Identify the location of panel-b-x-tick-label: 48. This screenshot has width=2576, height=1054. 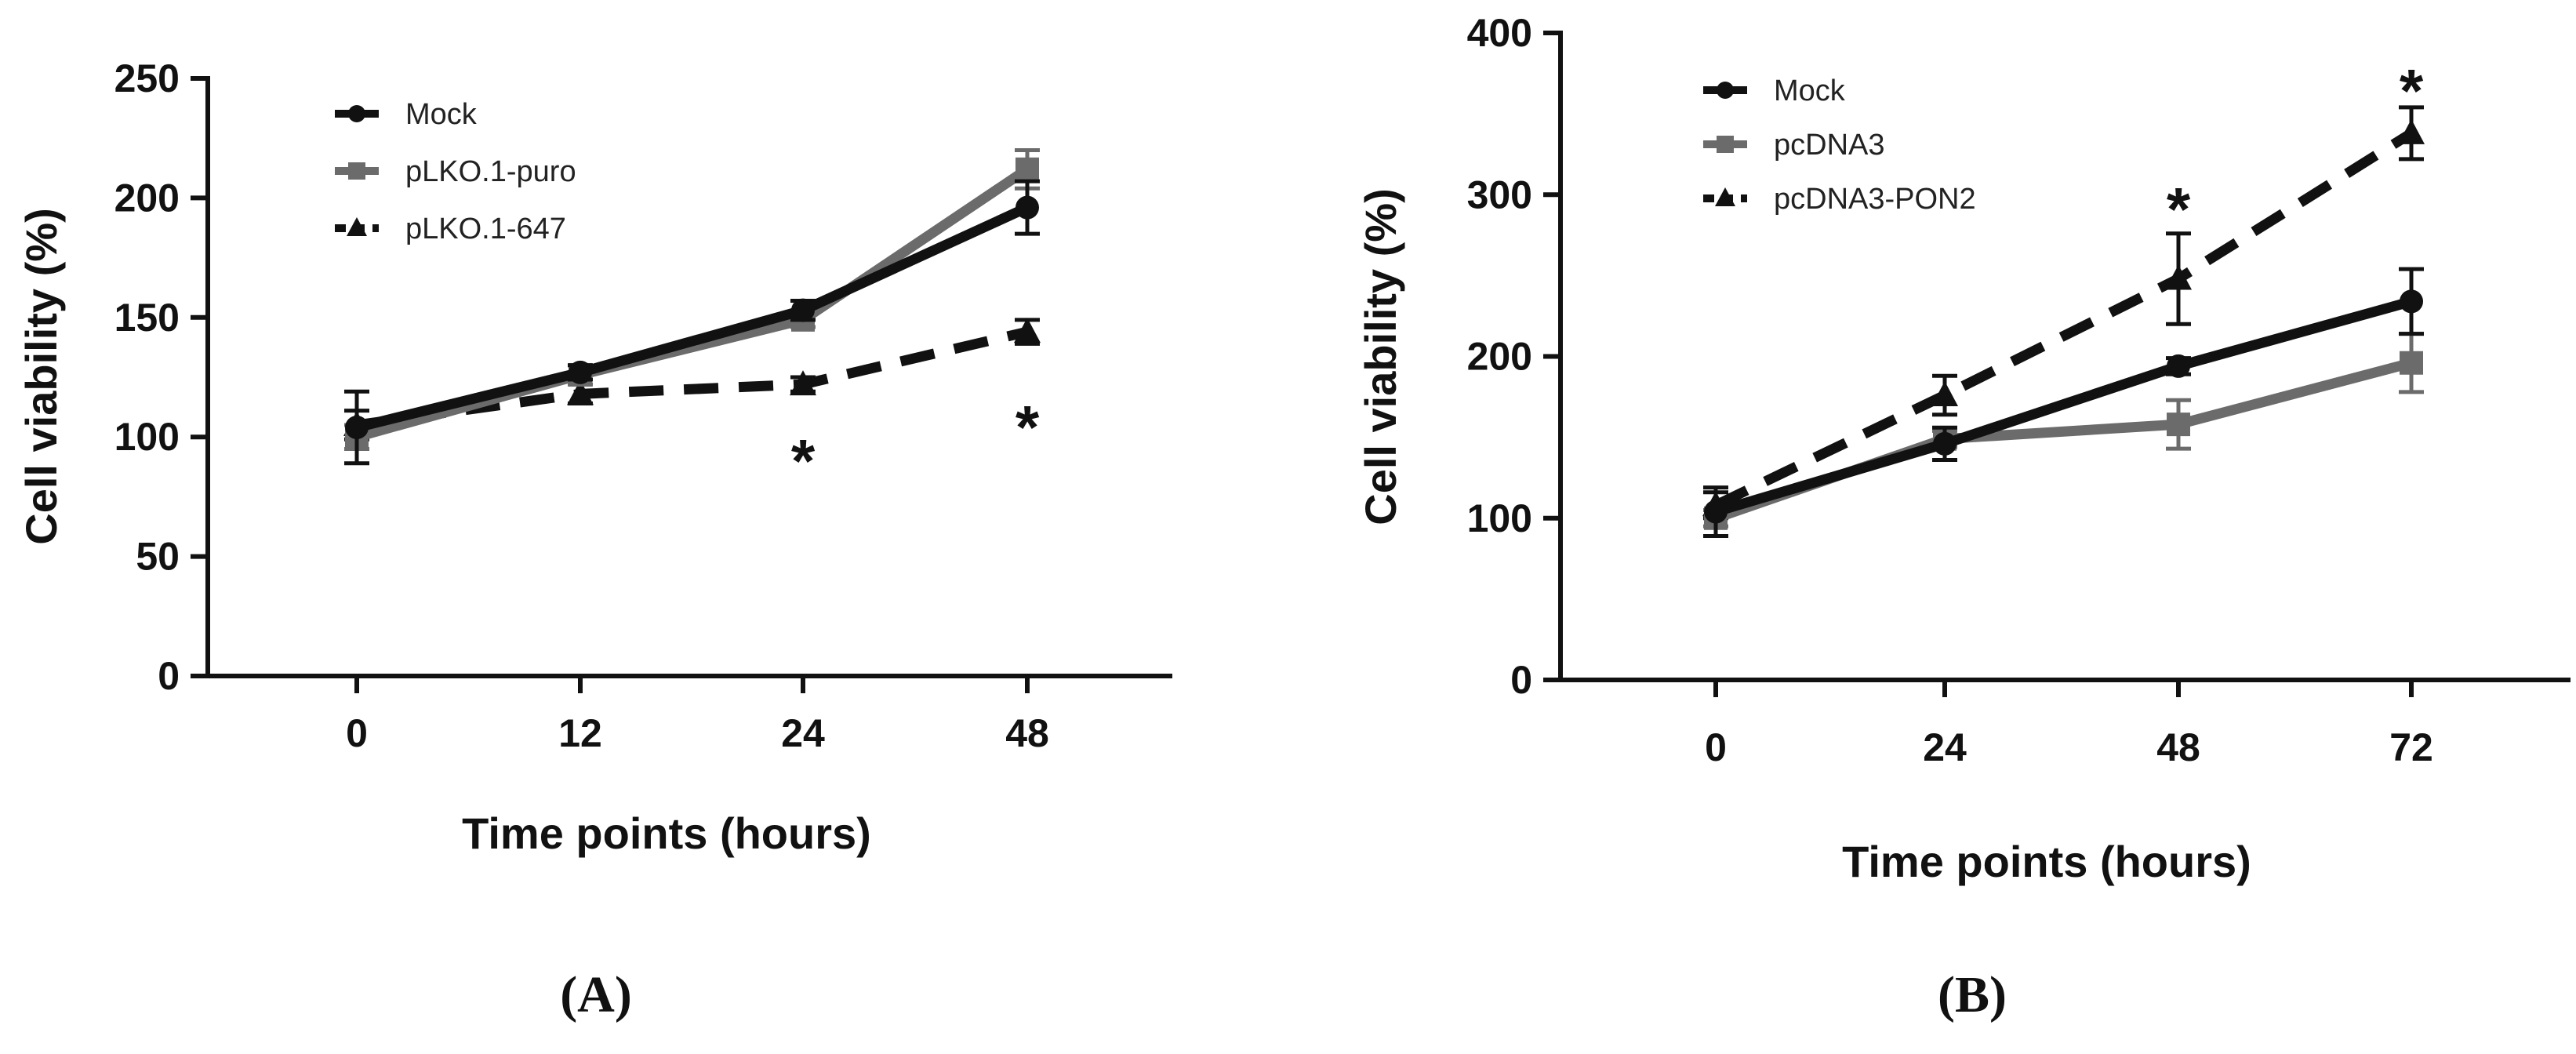
(2178, 747).